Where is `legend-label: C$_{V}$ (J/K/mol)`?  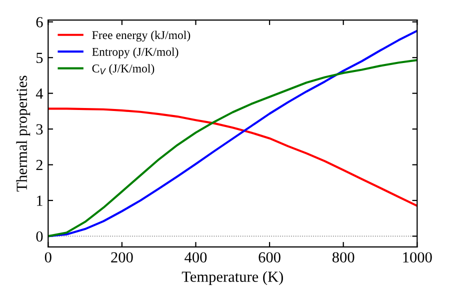
legend-label: C$_{V}$ (J/K/mol) is located at coordinates (123, 69).